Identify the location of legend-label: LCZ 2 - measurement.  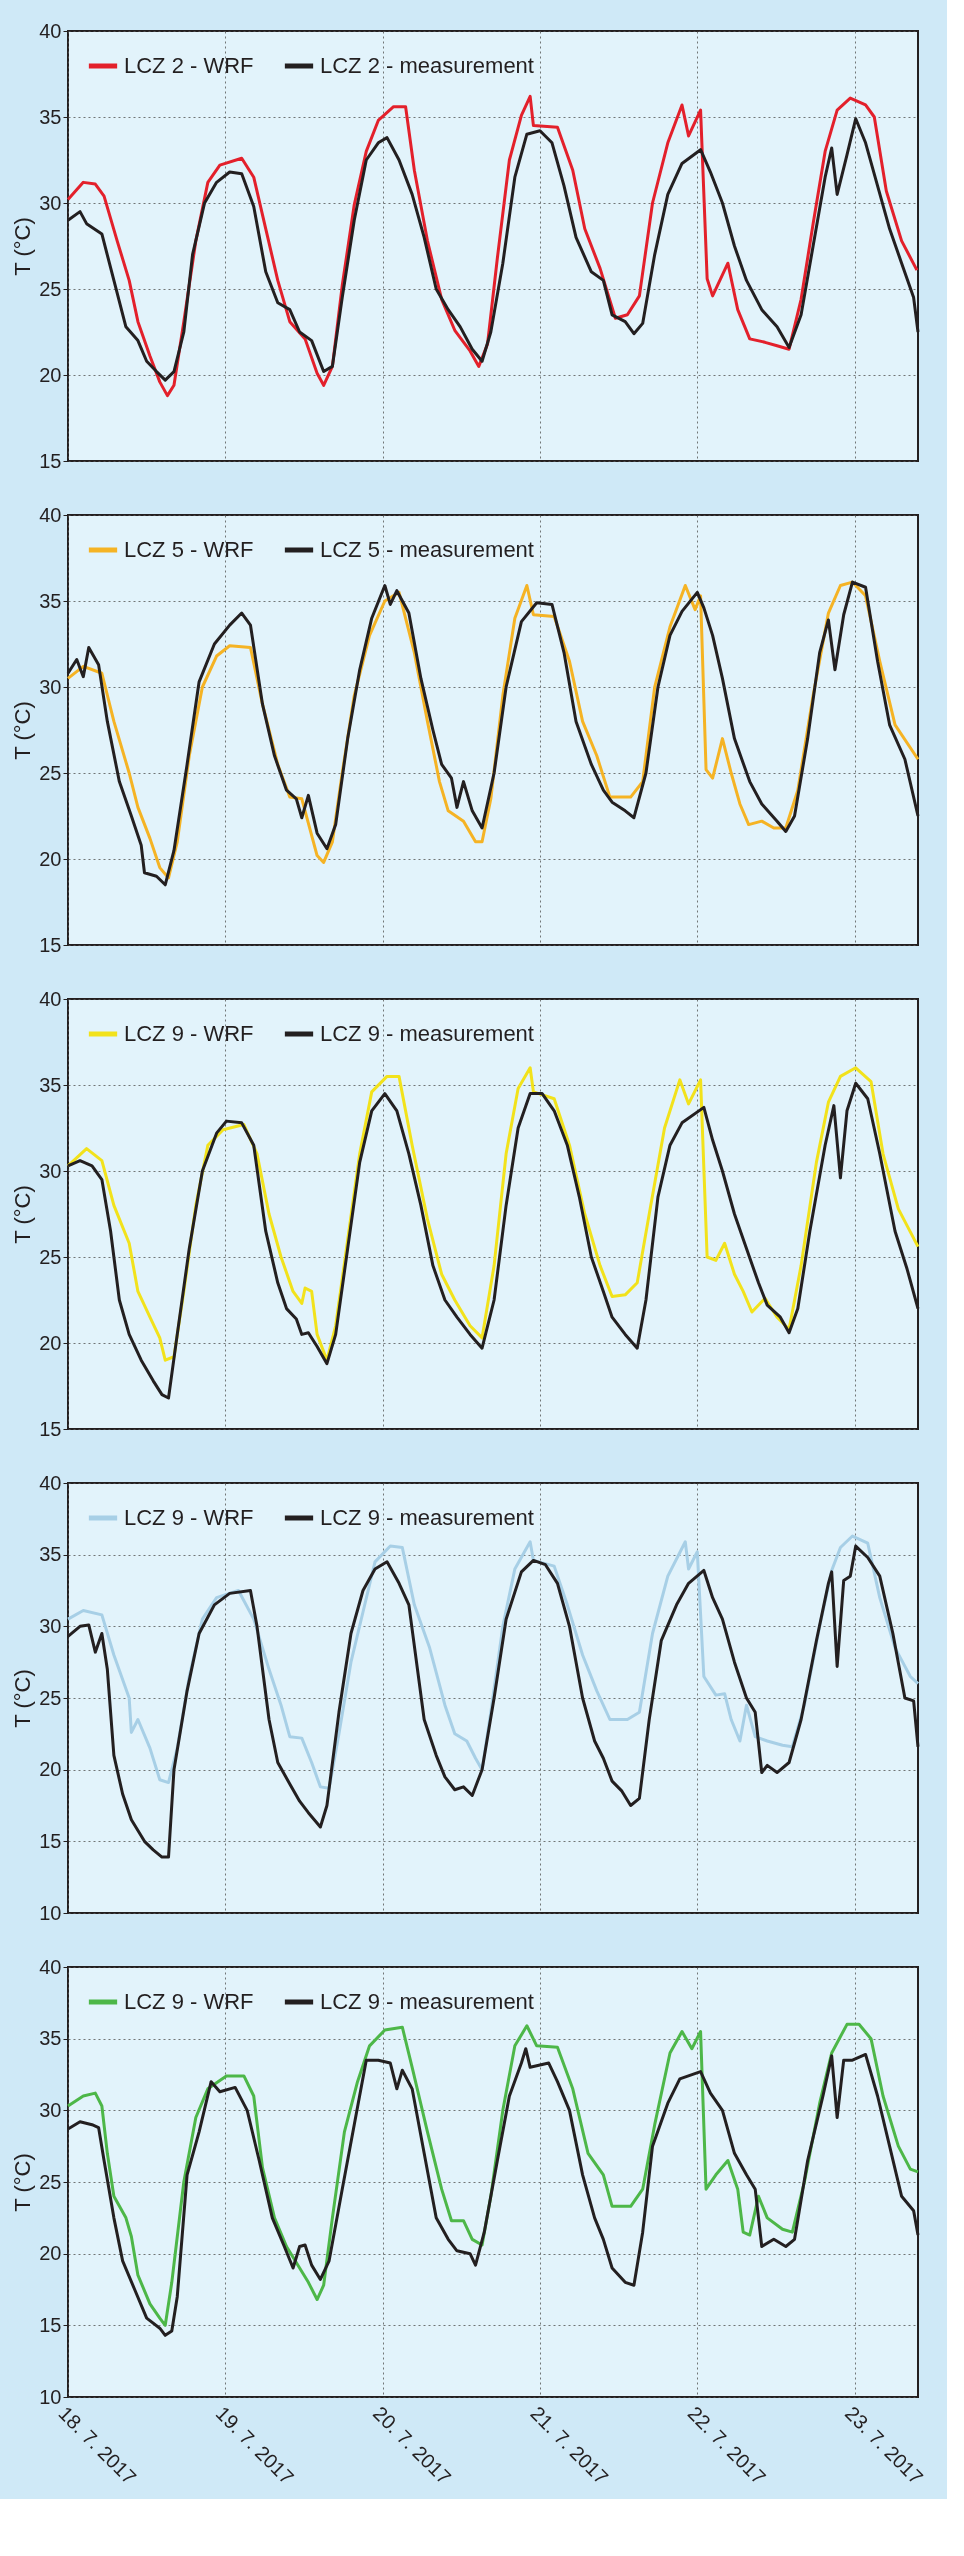
(427, 65).